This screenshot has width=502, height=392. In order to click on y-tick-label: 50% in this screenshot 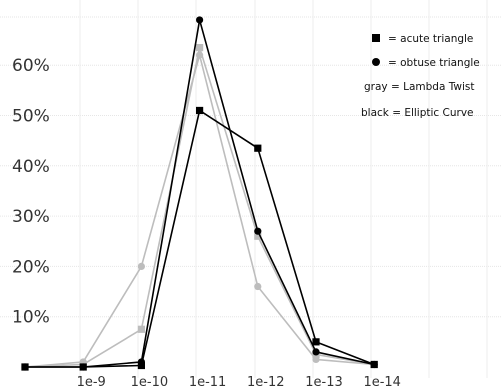, I will do `click(31, 117)`.